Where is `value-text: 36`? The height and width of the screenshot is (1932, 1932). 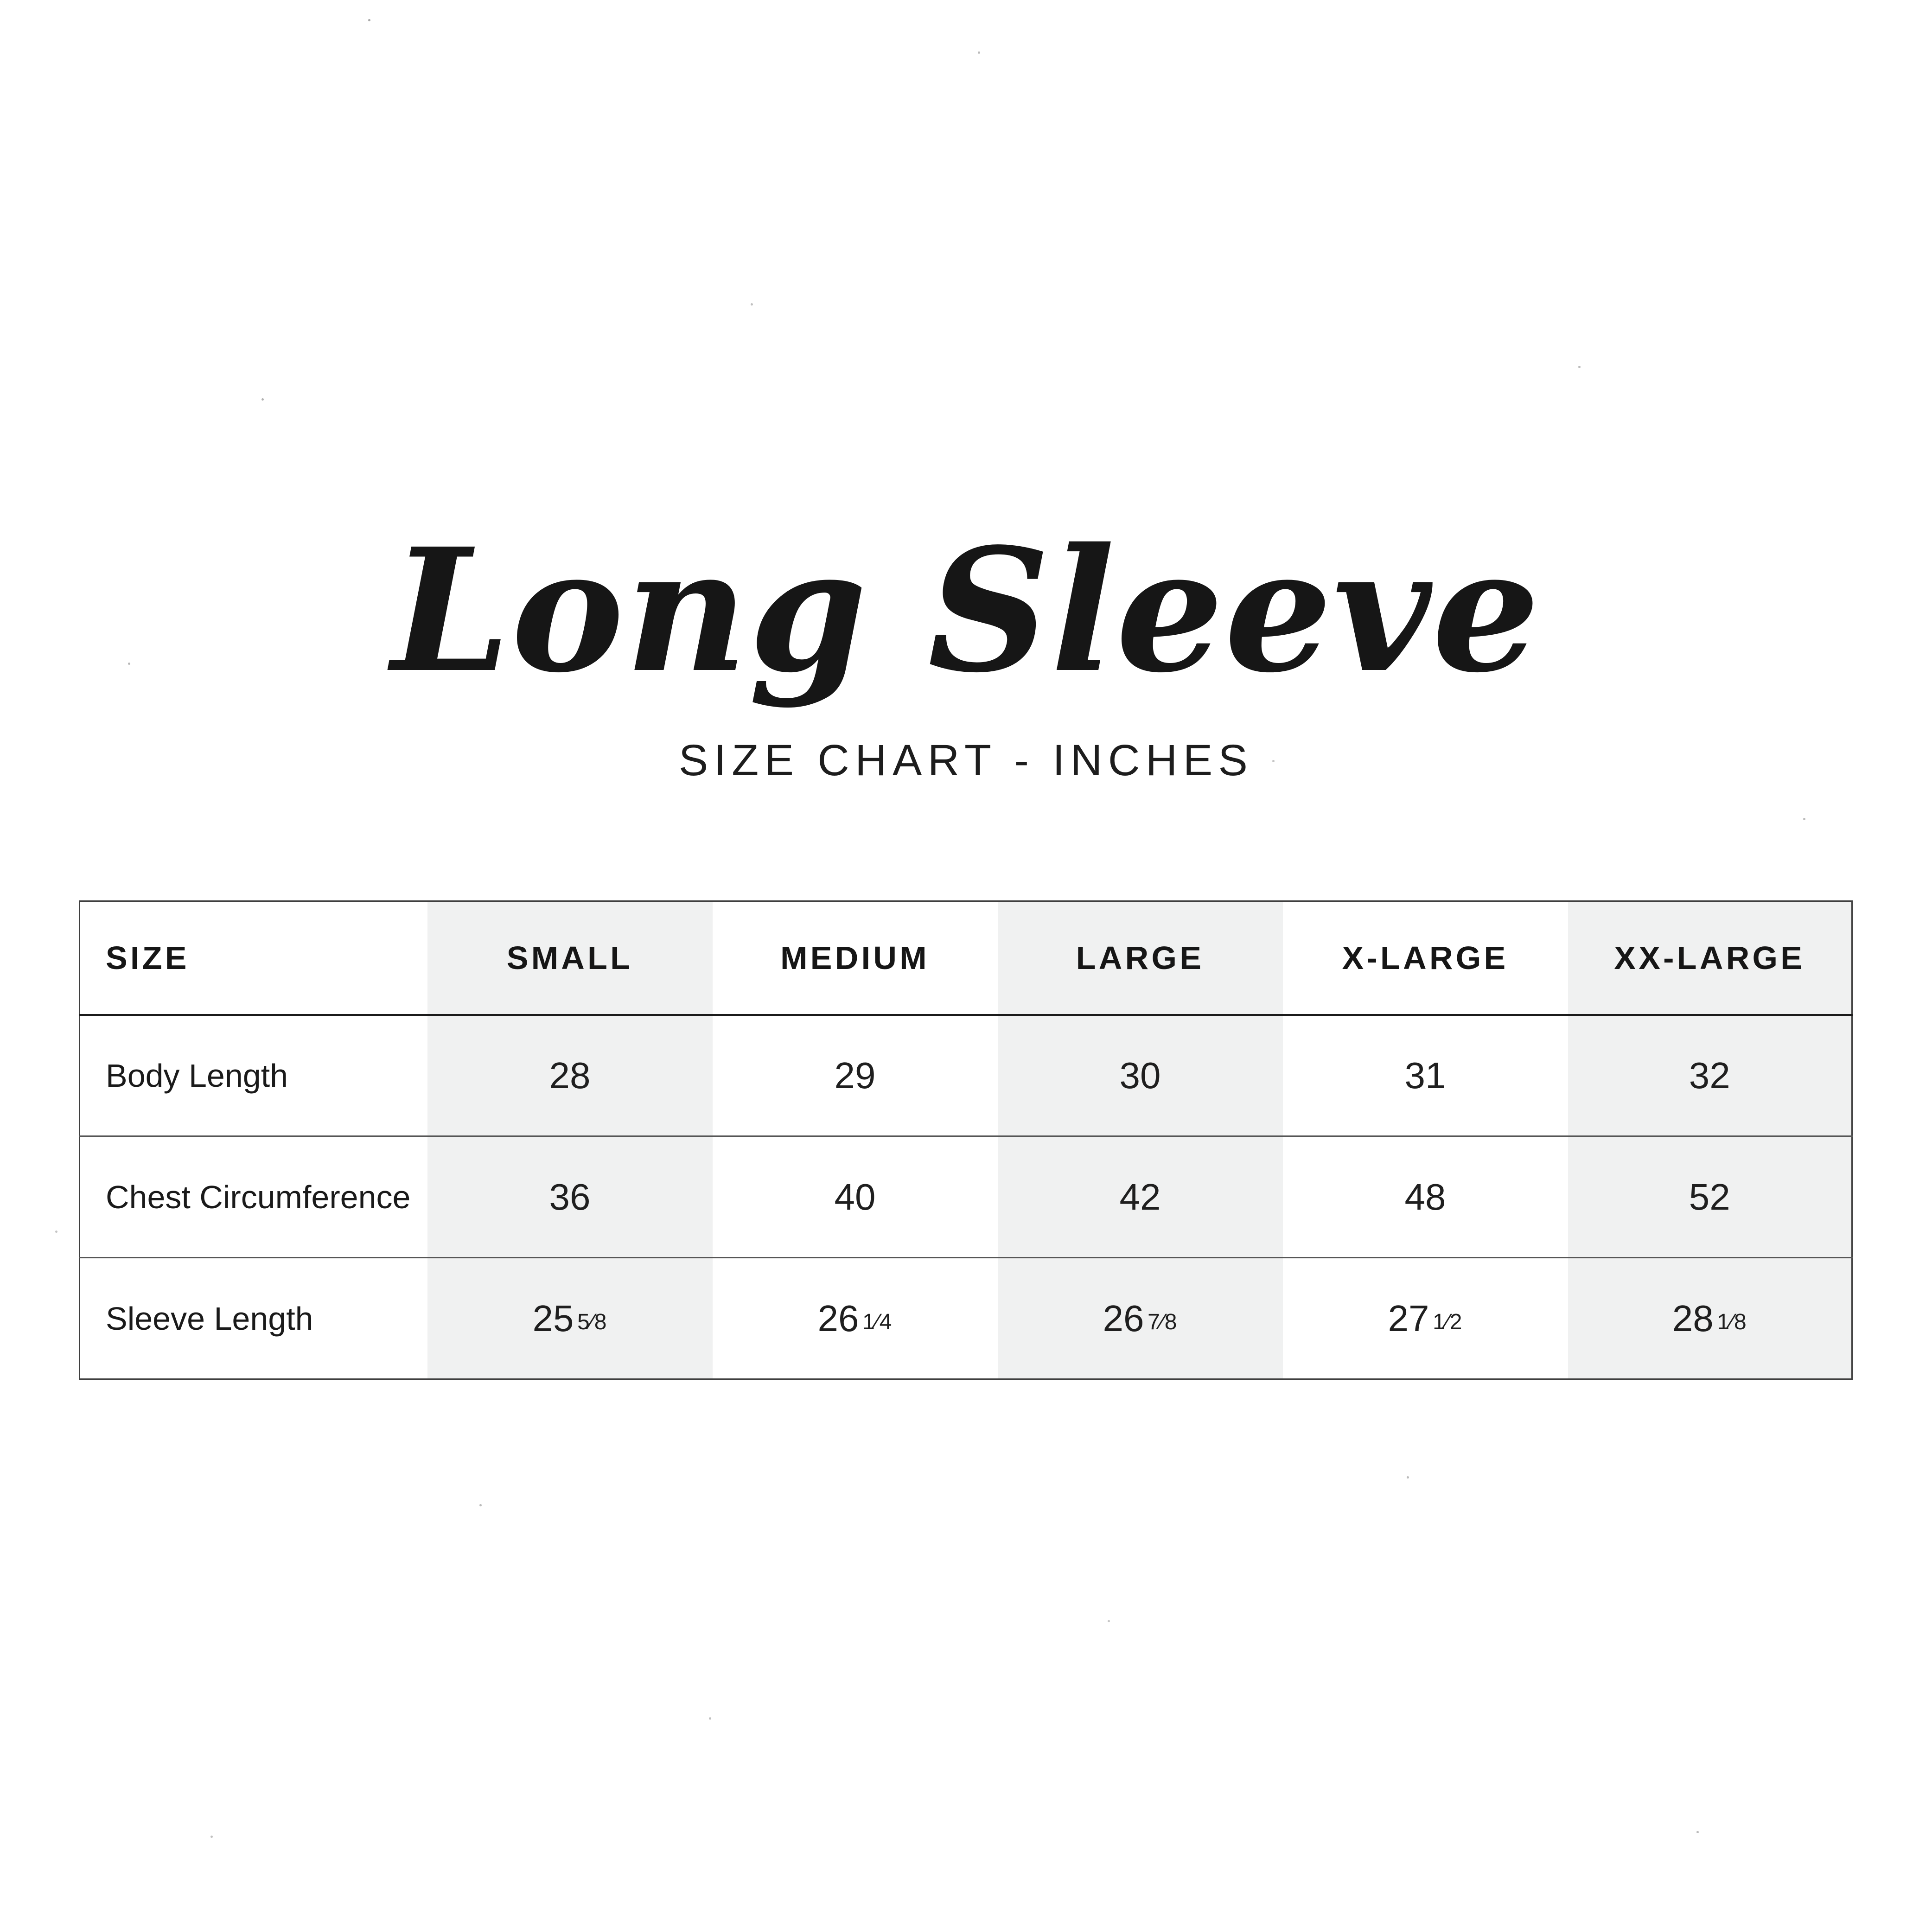
value-text: 36 is located at coordinates (570, 1197).